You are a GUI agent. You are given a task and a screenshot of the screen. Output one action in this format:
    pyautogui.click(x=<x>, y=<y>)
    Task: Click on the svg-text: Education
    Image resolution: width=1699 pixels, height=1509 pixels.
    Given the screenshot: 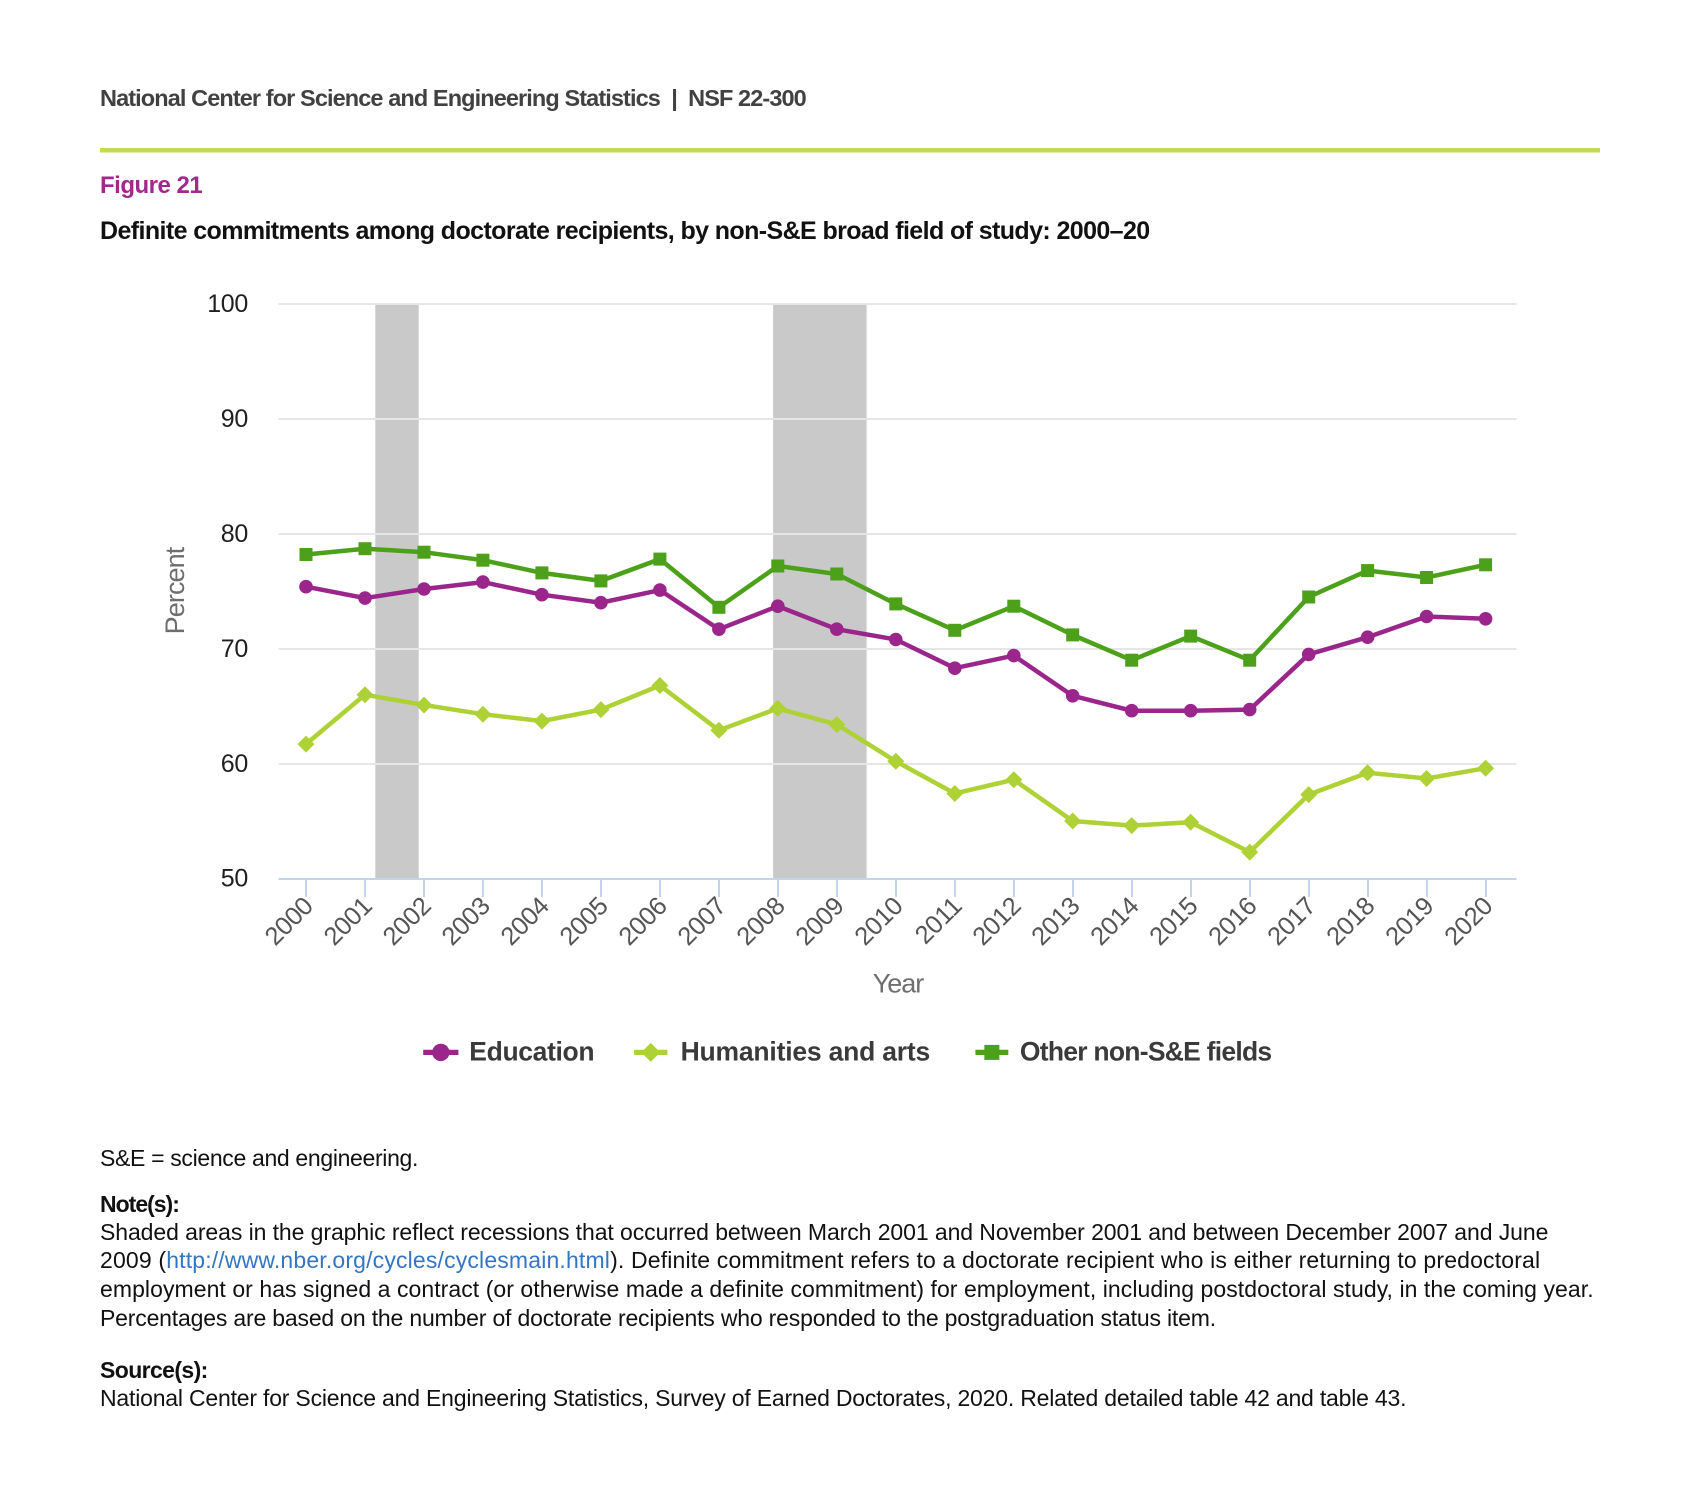 What is the action you would take?
    pyautogui.click(x=531, y=1052)
    